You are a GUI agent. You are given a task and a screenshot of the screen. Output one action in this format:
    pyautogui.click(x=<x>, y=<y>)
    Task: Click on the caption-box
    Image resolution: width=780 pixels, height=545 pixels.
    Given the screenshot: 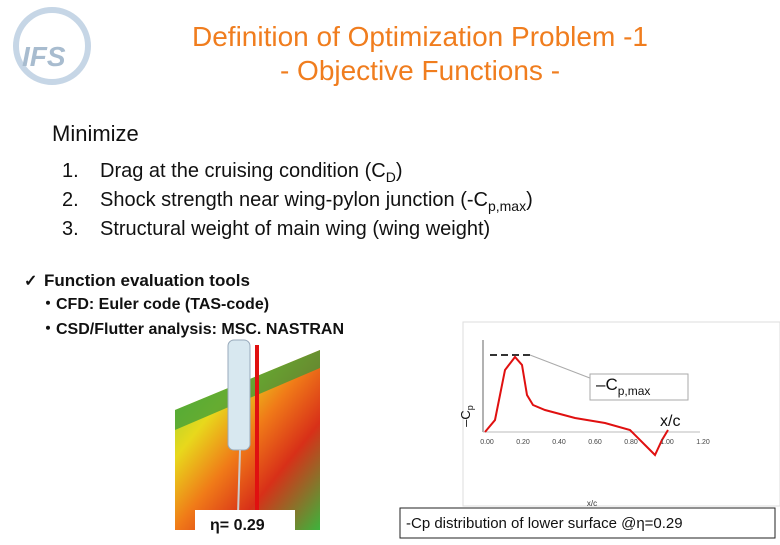 What is the action you would take?
    pyautogui.click(x=587, y=523)
    